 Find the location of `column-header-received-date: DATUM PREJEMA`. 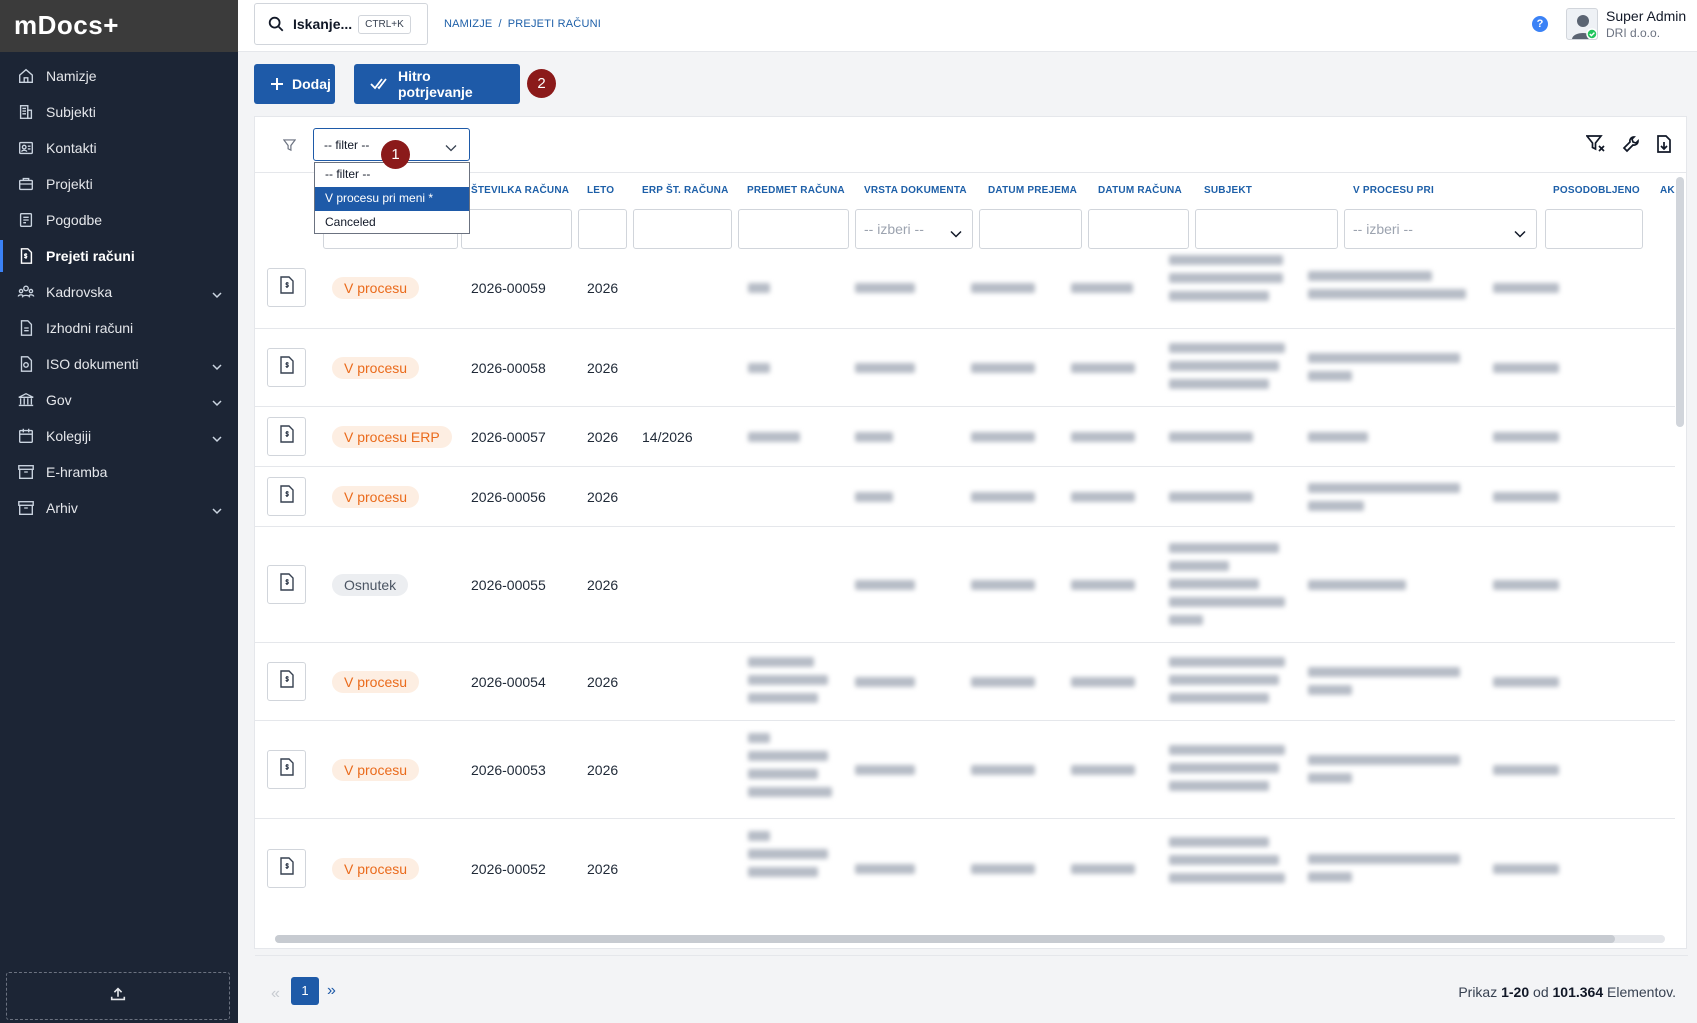

column-header-received-date: DATUM PREJEMA is located at coordinates (1033, 190).